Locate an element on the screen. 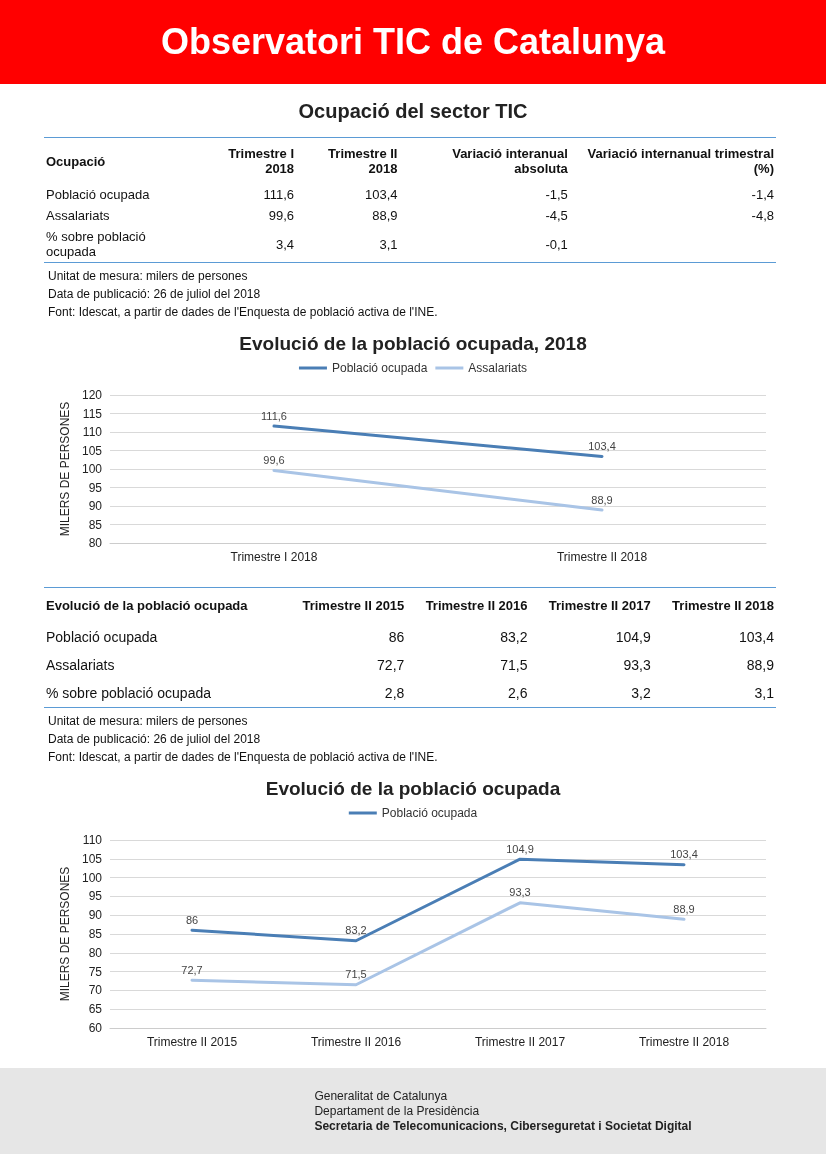  data-label: 86 is located at coordinates (192, 919).